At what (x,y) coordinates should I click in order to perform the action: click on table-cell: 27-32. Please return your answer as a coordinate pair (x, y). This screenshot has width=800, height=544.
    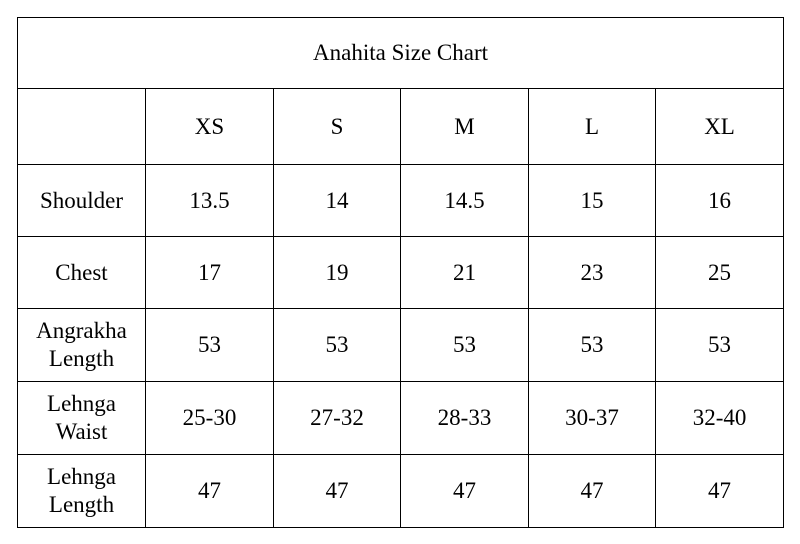
    Looking at the image, I should click on (337, 418).